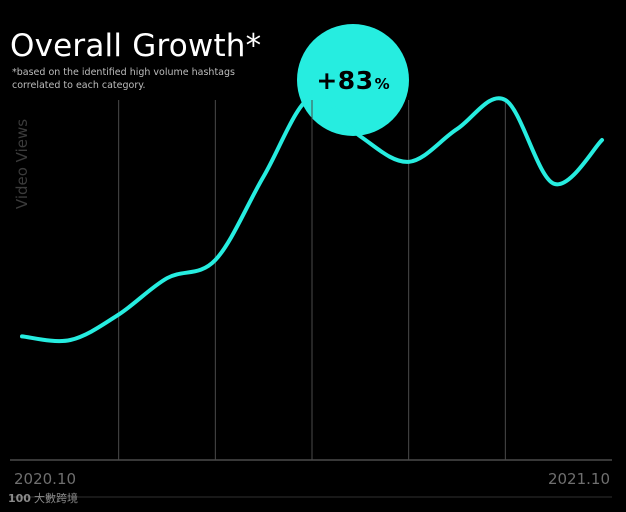  Describe the element at coordinates (19, 498) in the screenshot. I see `watermark-logo-icon: 100` at that location.